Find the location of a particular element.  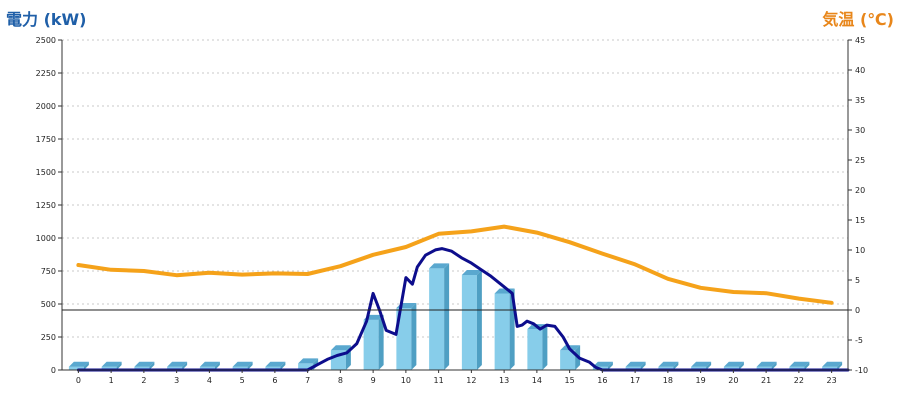

y-right-tick-label: 15 is located at coordinates (860, 220).